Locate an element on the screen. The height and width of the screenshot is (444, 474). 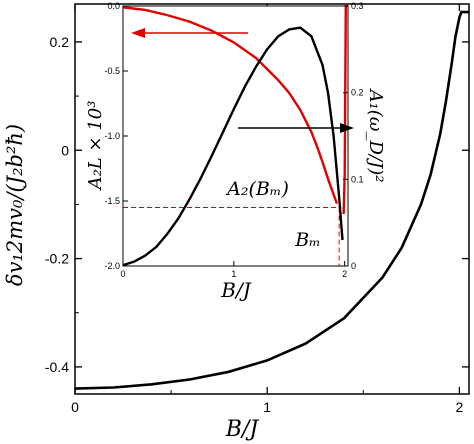
inset-right-axis-label: A₁(ω_D/J)² is located at coordinates (375, 135).